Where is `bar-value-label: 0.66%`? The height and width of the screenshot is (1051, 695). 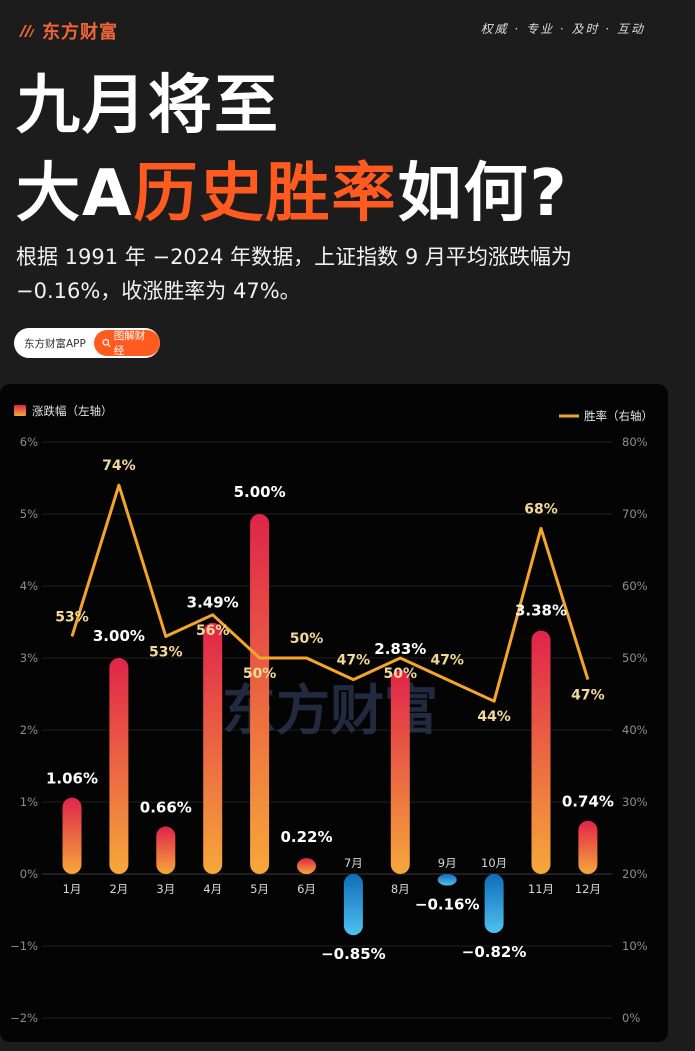 bar-value-label: 0.66% is located at coordinates (166, 807).